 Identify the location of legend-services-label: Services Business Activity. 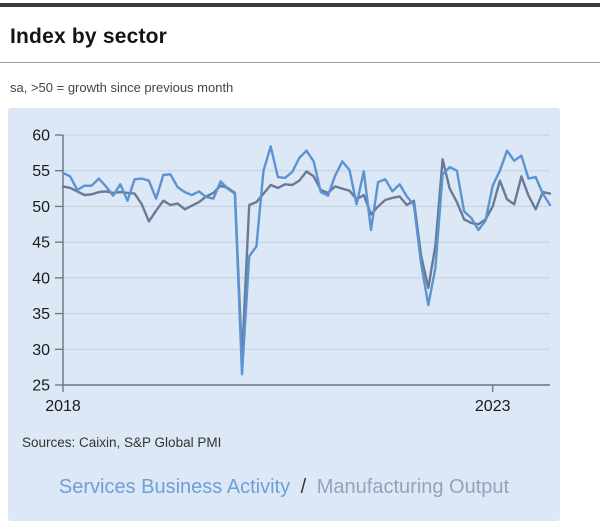
(174, 487).